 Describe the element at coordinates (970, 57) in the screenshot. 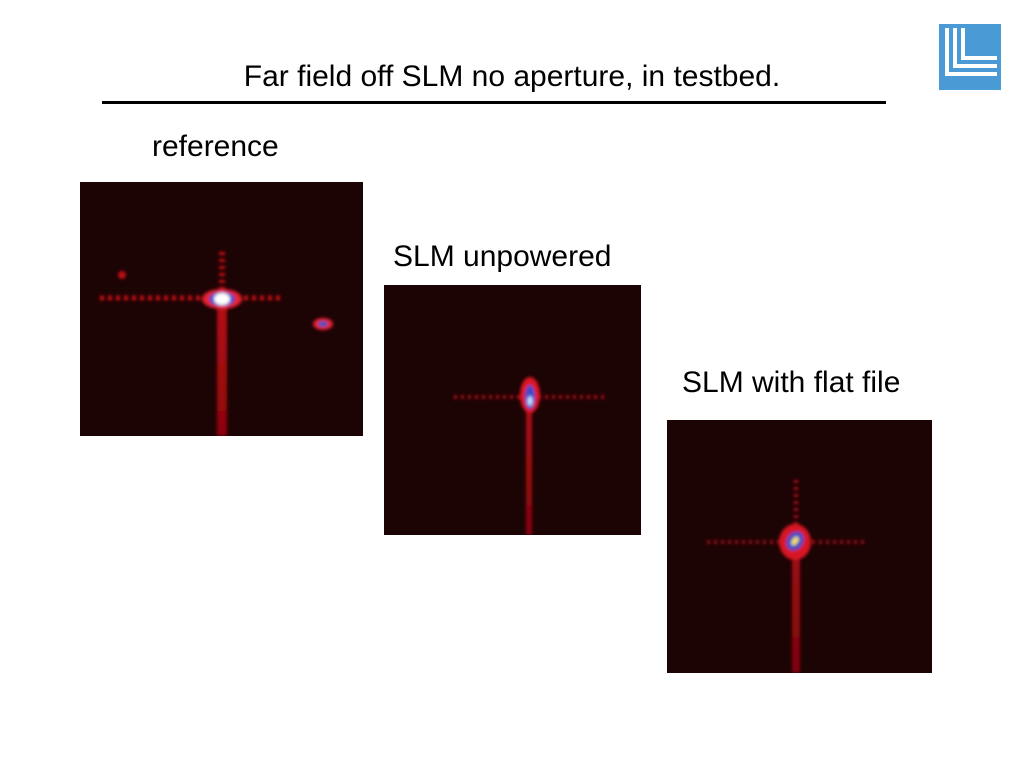

I see `logo` at that location.